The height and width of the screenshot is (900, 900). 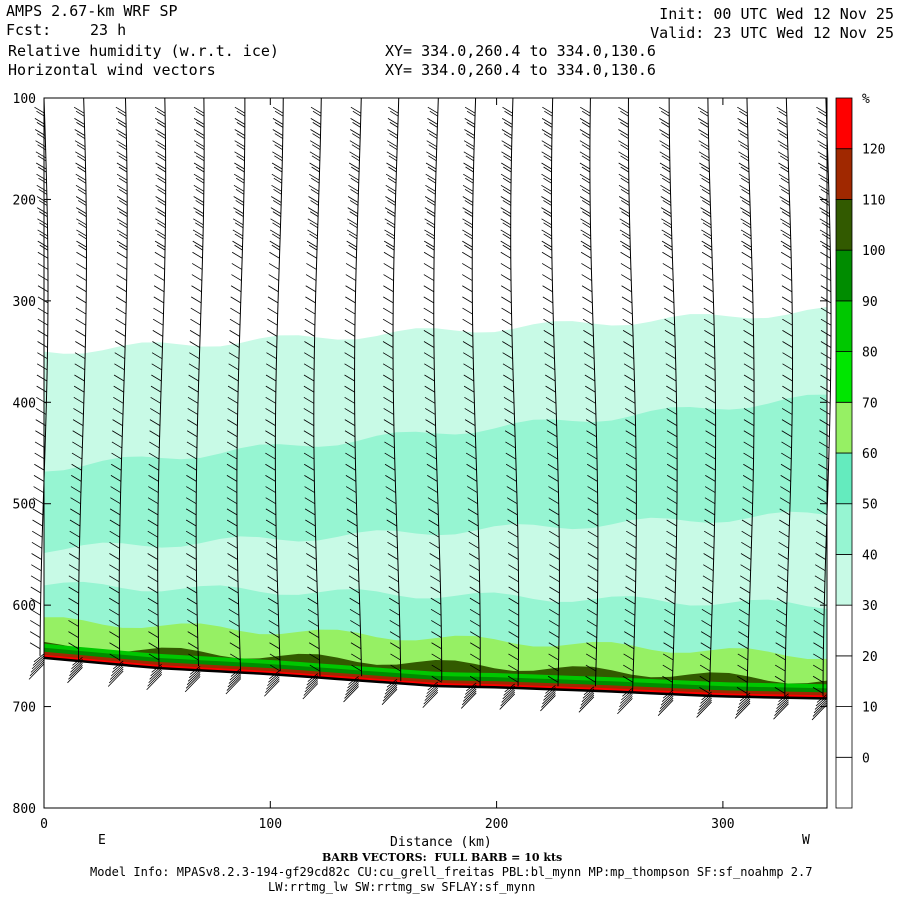 I want to click on colorbar-unit: %, so click(x=866, y=99).